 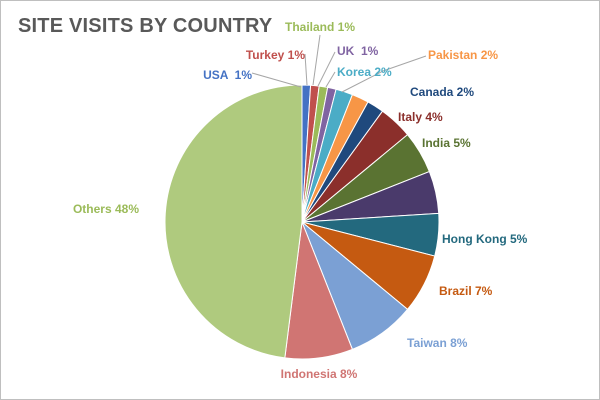 I want to click on leader-line-uk, so click(x=326, y=69).